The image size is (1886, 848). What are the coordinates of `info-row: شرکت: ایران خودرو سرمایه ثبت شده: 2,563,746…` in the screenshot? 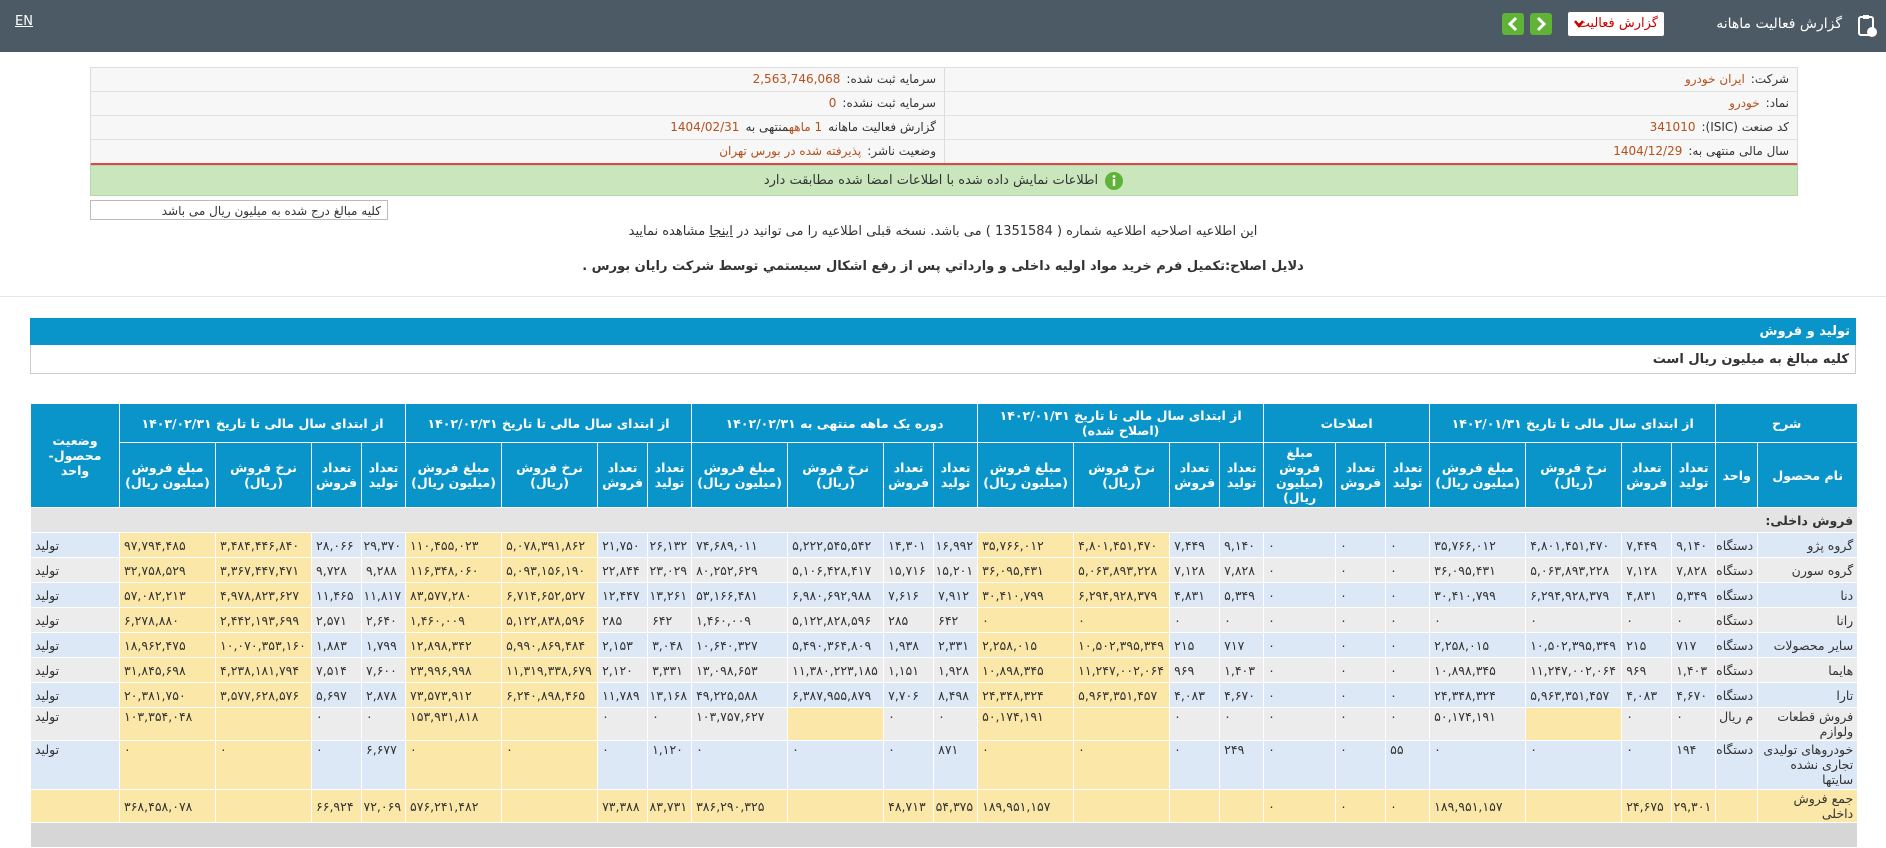 It's located at (944, 80).